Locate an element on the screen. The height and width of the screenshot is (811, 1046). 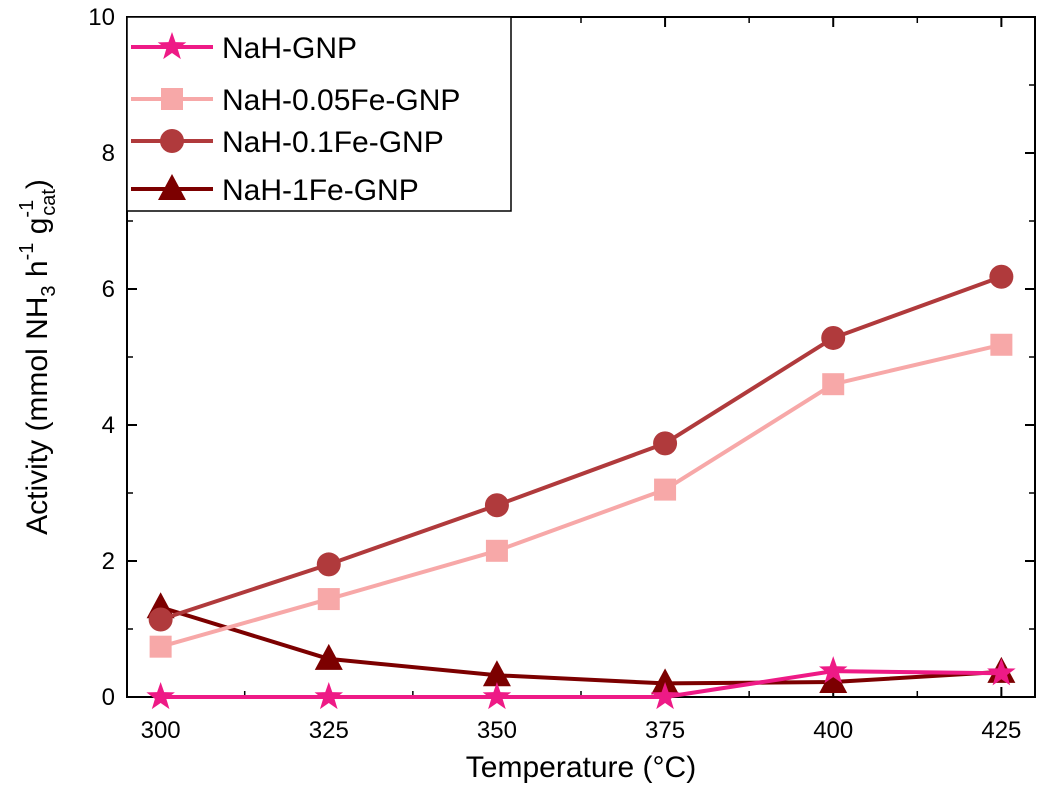
legend-box is located at coordinates (319, 114).